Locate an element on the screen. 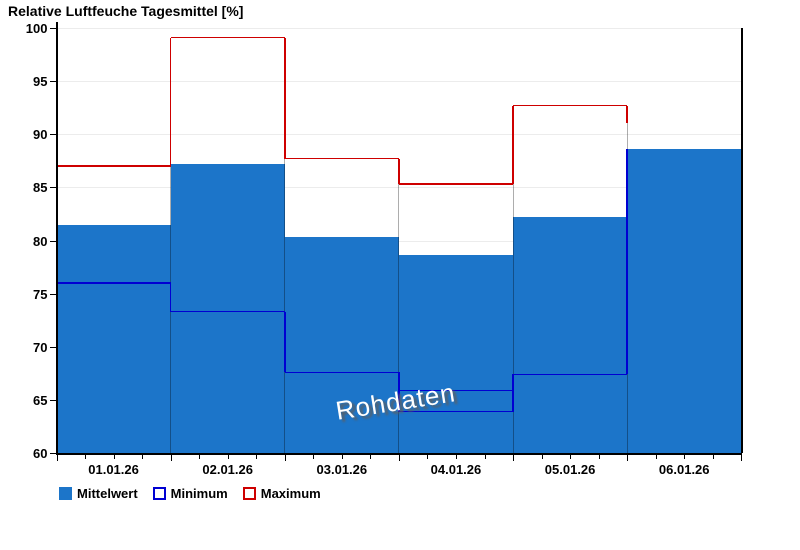 The width and height of the screenshot is (800, 550). chart-title: Relative Luftfeuche Tagesmittel [%] is located at coordinates (126, 11).